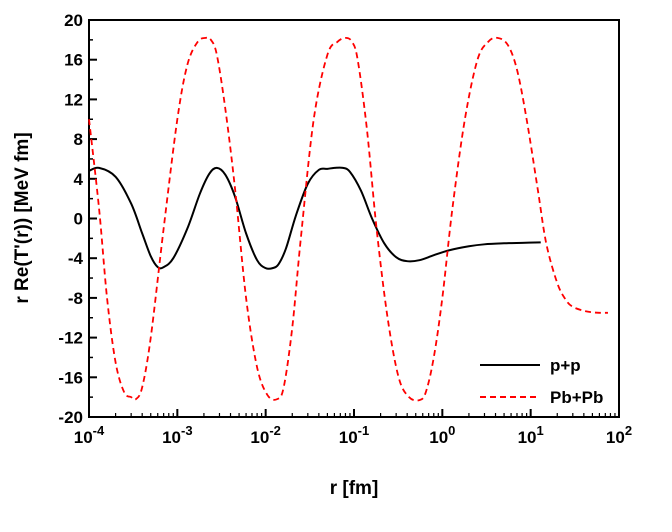 The height and width of the screenshot is (532, 672). Describe the element at coordinates (576, 397) in the screenshot. I see `legend-label-pb-pb: Pb+Pb` at that location.